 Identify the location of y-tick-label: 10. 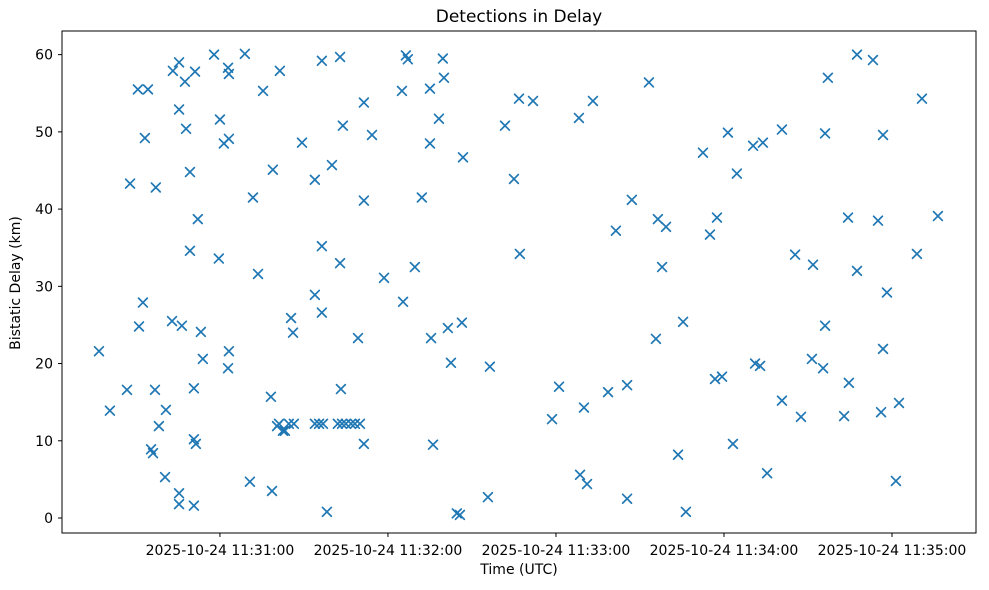
(44, 442).